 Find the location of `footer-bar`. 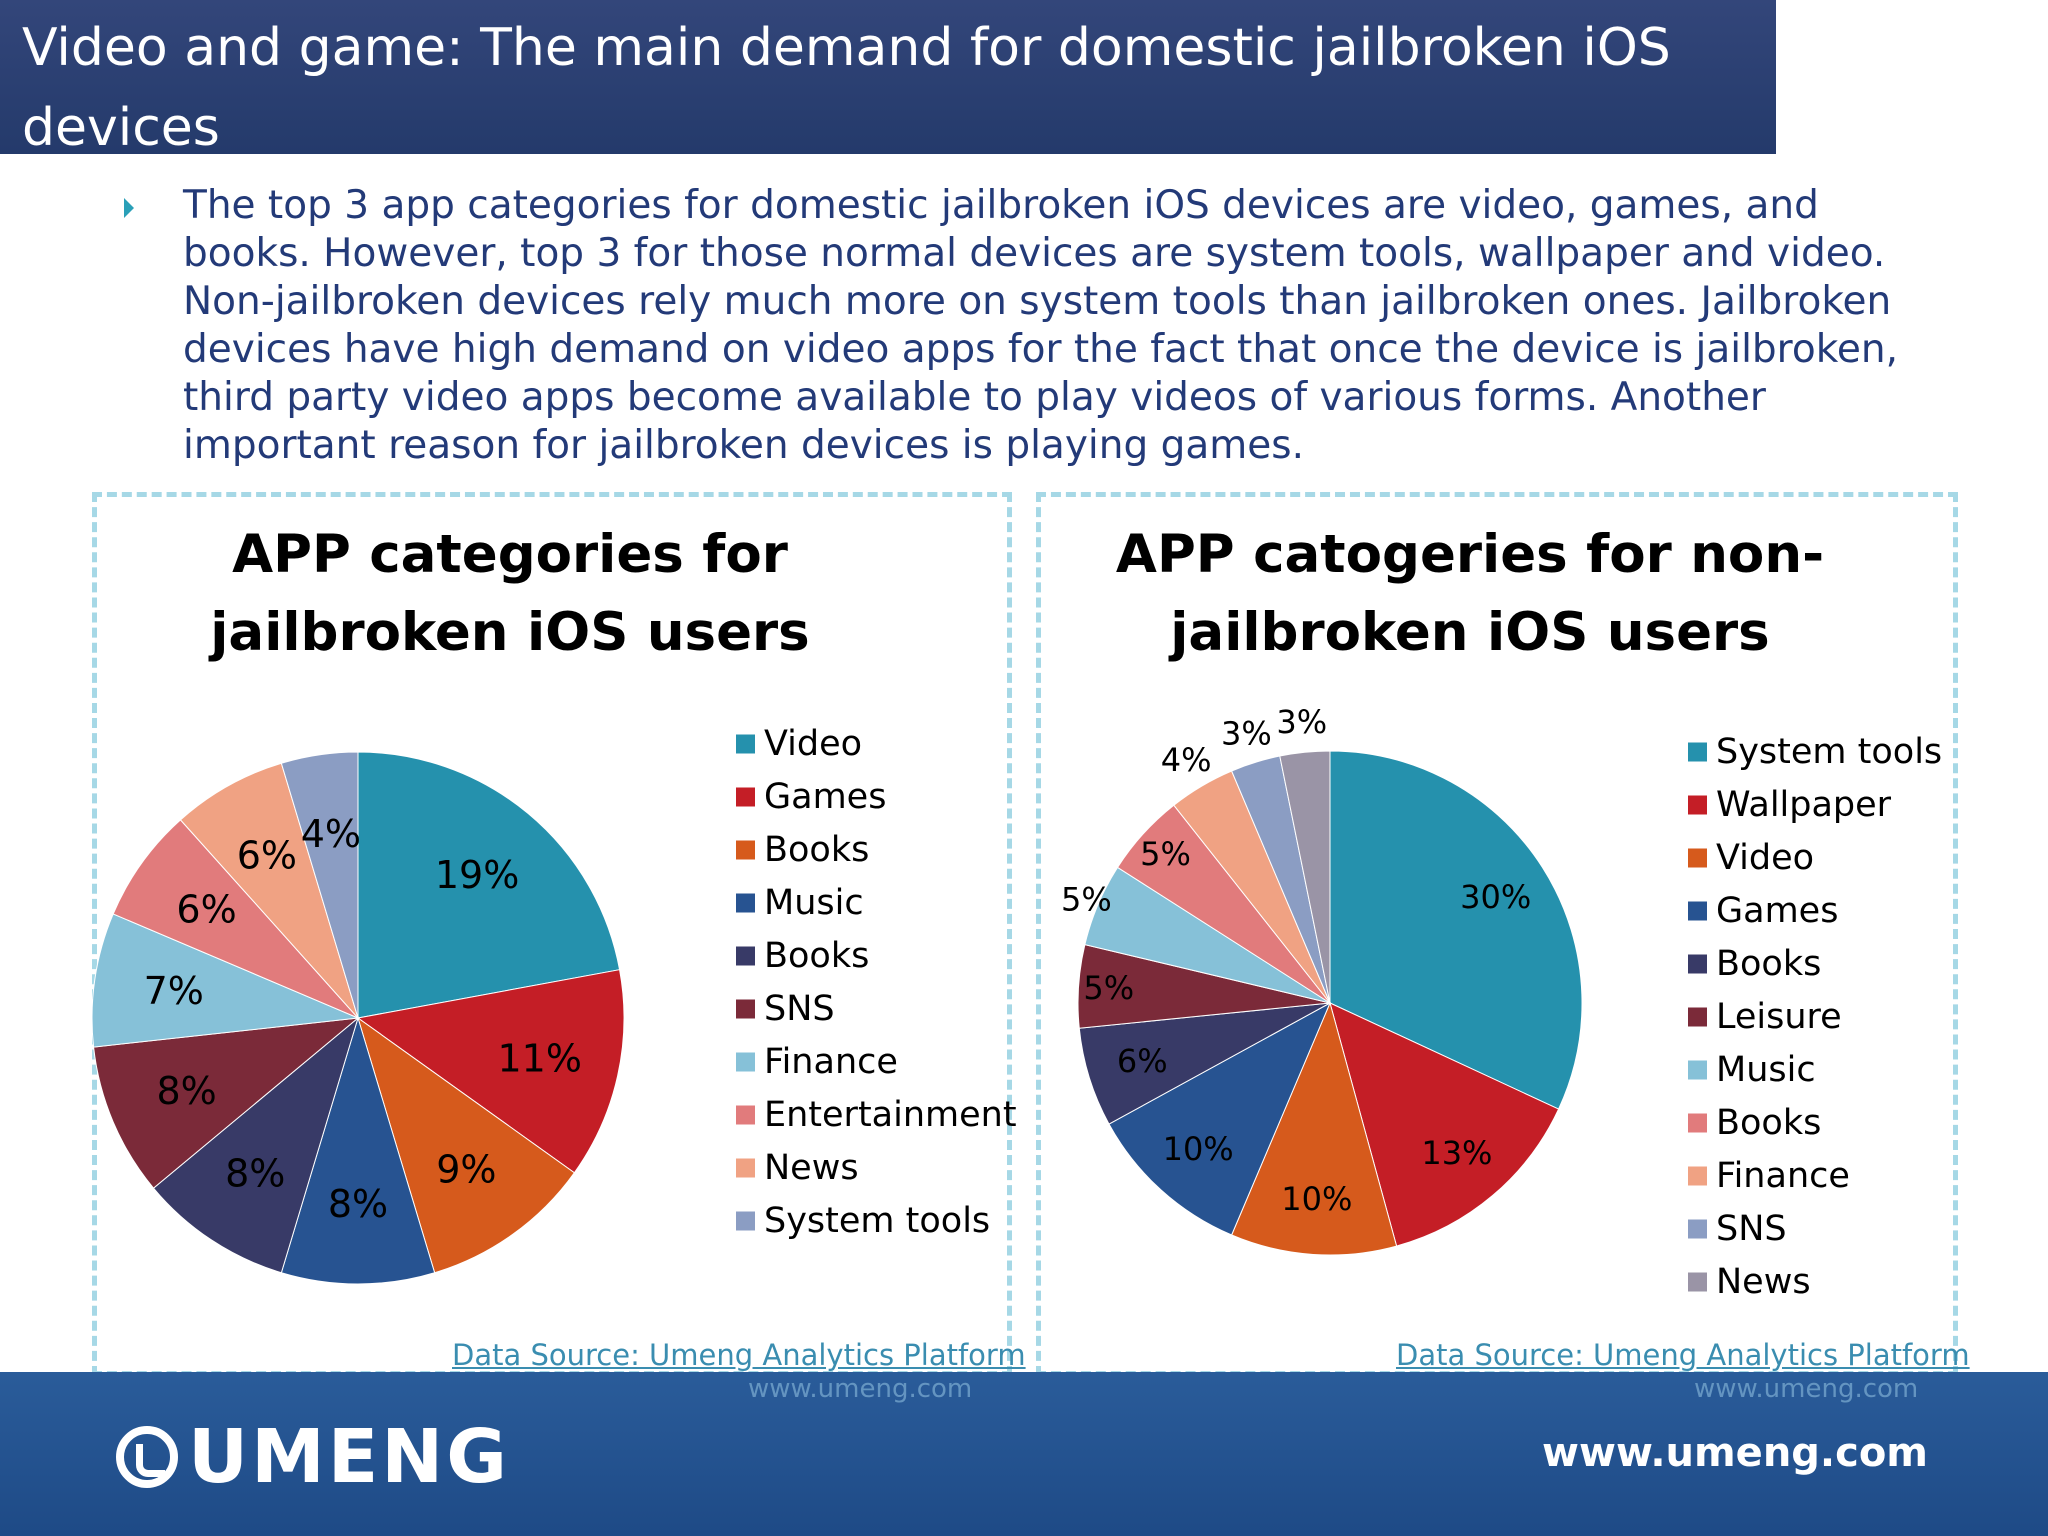

footer-bar is located at coordinates (1024, 1454).